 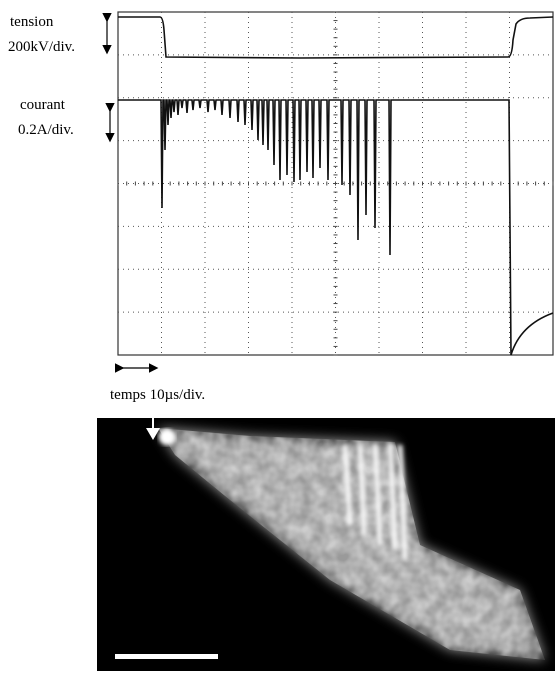 What do you see at coordinates (336, 37) in the screenshot?
I see `voltage-trace` at bounding box center [336, 37].